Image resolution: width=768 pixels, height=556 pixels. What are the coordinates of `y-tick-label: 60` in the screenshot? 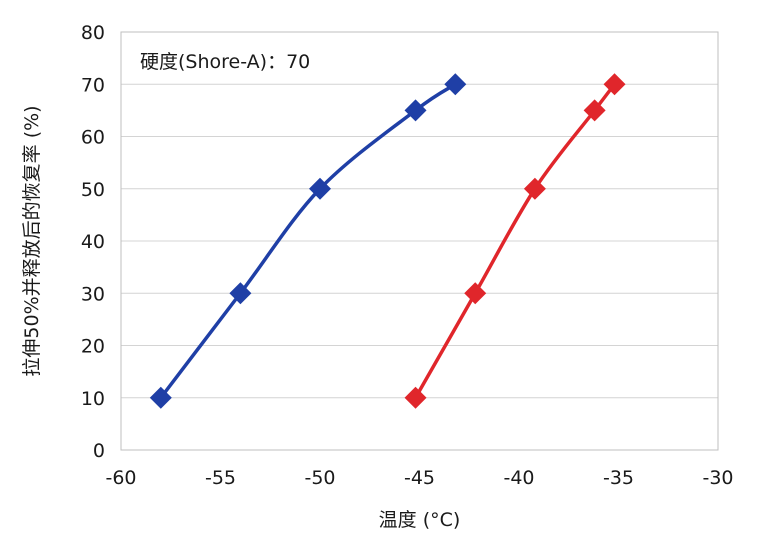 It's located at (93, 138).